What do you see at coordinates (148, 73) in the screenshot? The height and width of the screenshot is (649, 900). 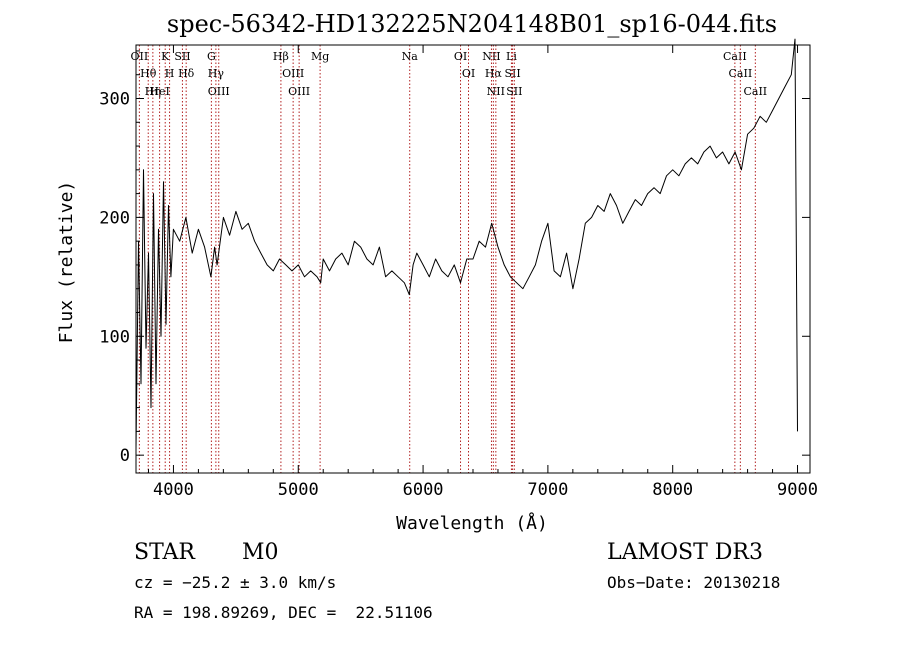 I see `line-marker-label-1: Hθ` at bounding box center [148, 73].